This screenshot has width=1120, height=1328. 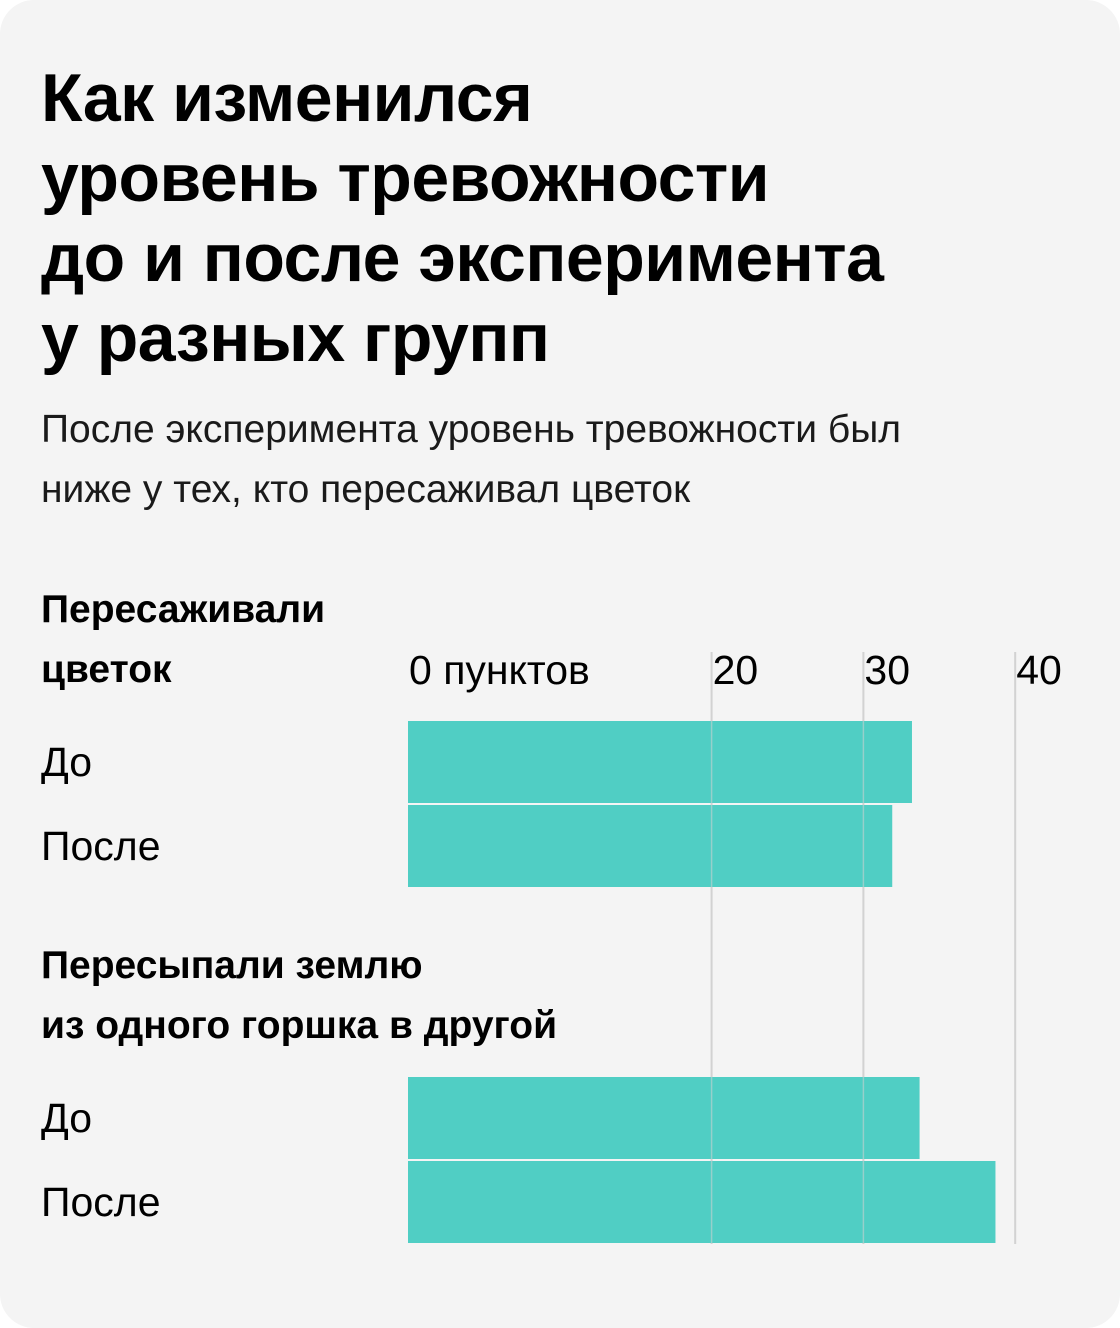 What do you see at coordinates (405, 178) in the screenshot?
I see `title-line: уровень тревожности` at bounding box center [405, 178].